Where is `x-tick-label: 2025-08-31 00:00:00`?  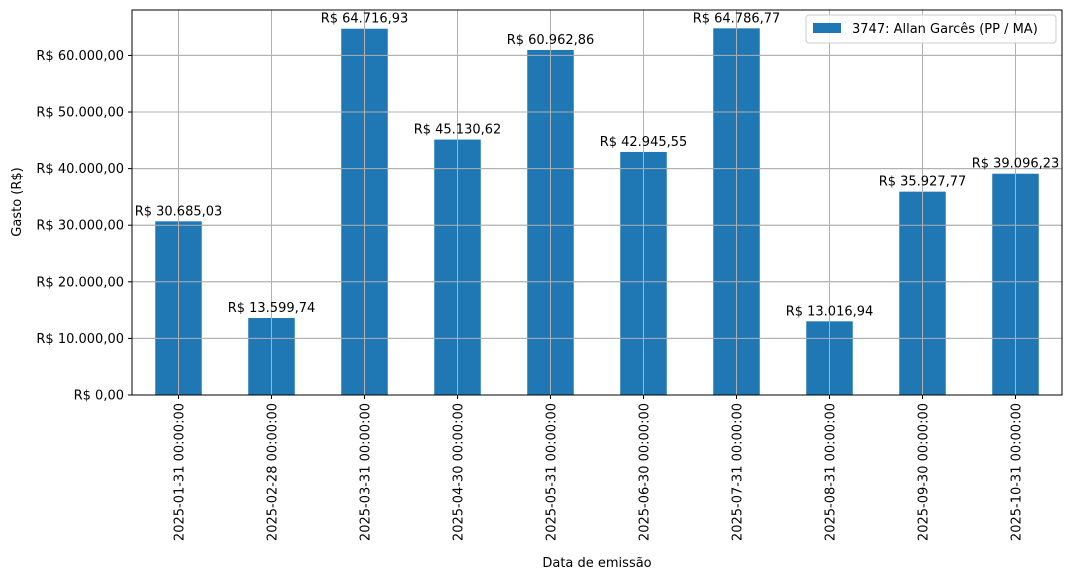
x-tick-label: 2025-08-31 00:00:00 is located at coordinates (831, 472).